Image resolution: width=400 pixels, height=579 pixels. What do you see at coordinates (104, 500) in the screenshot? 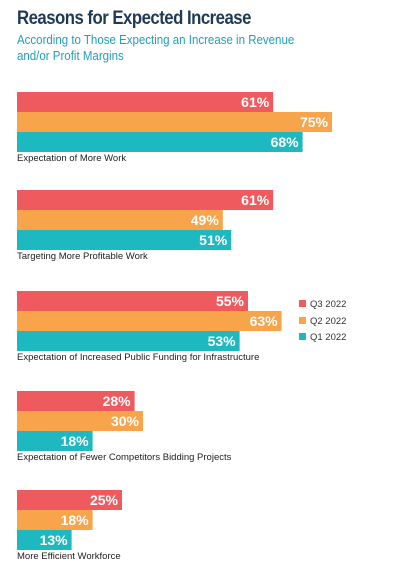
I see `bar-value-label: 25%` at bounding box center [104, 500].